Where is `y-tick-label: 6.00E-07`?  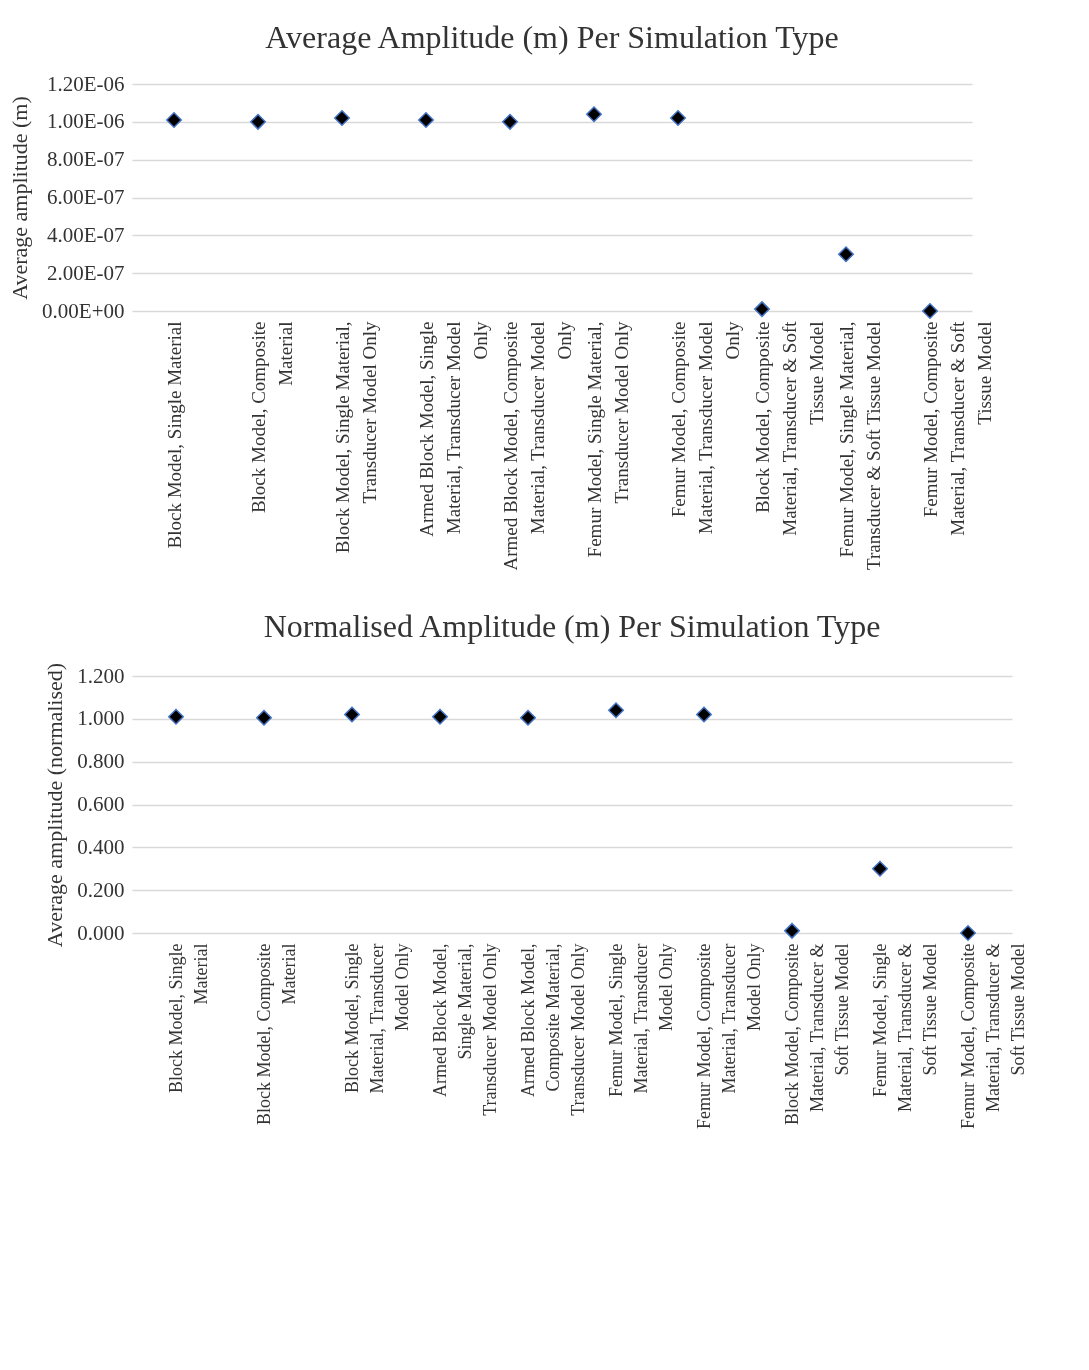 y-tick-label: 6.00E-07 is located at coordinates (85, 197).